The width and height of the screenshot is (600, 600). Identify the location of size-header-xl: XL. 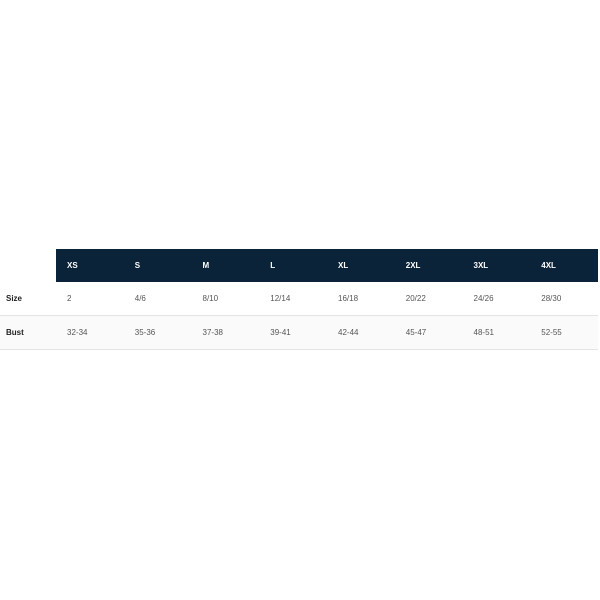
(361, 265).